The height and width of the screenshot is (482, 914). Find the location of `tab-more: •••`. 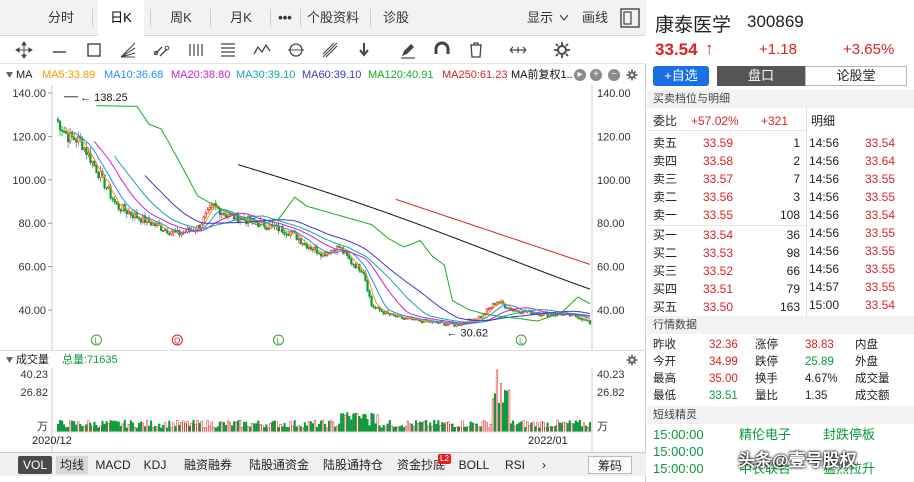

tab-more: ••• is located at coordinates (285, 17).